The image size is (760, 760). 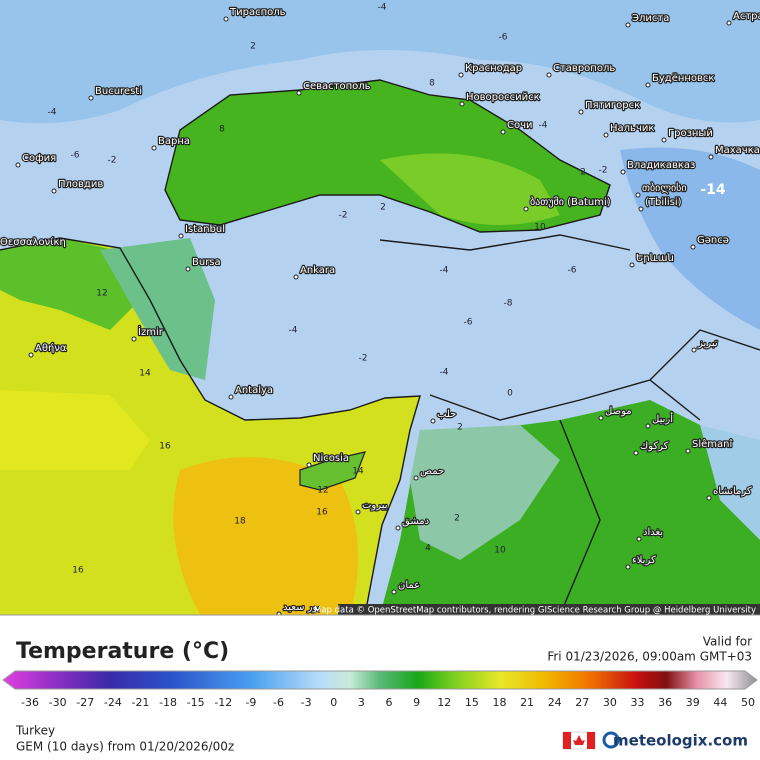 What do you see at coordinates (632, 128) in the screenshot?
I see `city-label: Нальчик` at bounding box center [632, 128].